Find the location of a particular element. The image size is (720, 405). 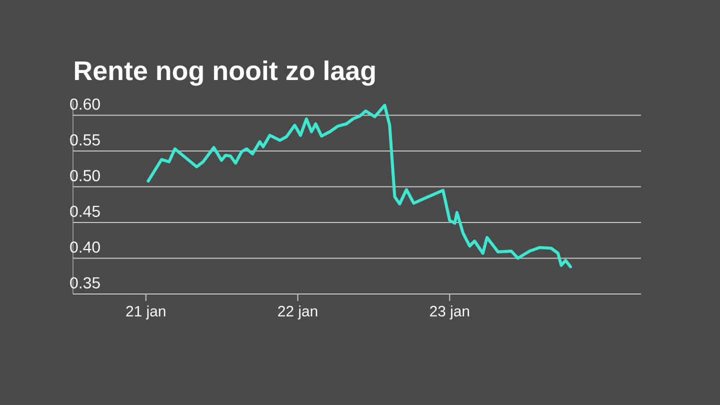

x-tick-label: 23 jan is located at coordinates (450, 313).